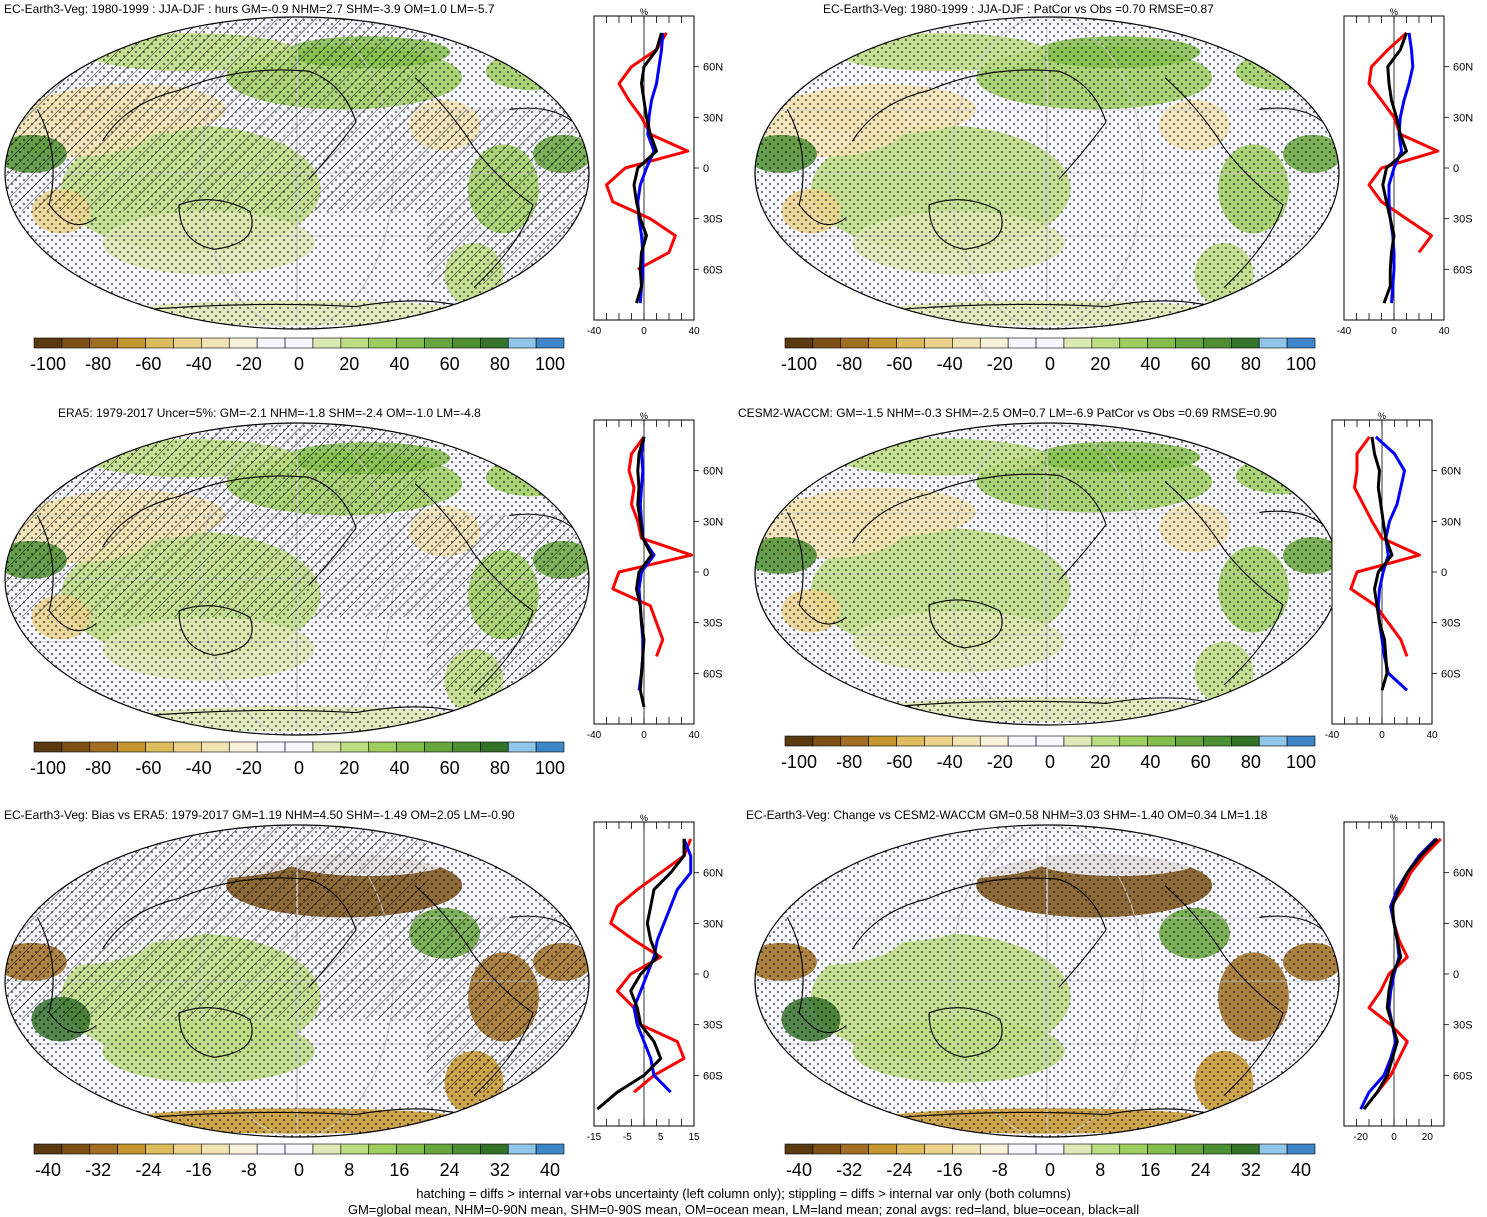  What do you see at coordinates (507, 1005) in the screenshot?
I see `hatching-overlay` at bounding box center [507, 1005].